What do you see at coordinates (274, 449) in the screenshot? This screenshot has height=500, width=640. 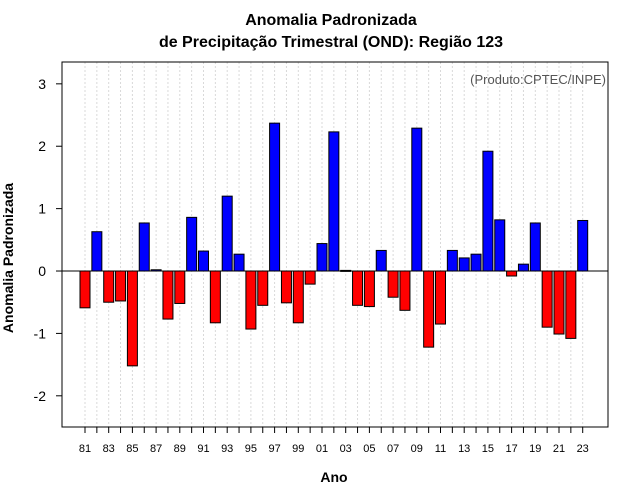 I see `x-tick-label: 97` at bounding box center [274, 449].